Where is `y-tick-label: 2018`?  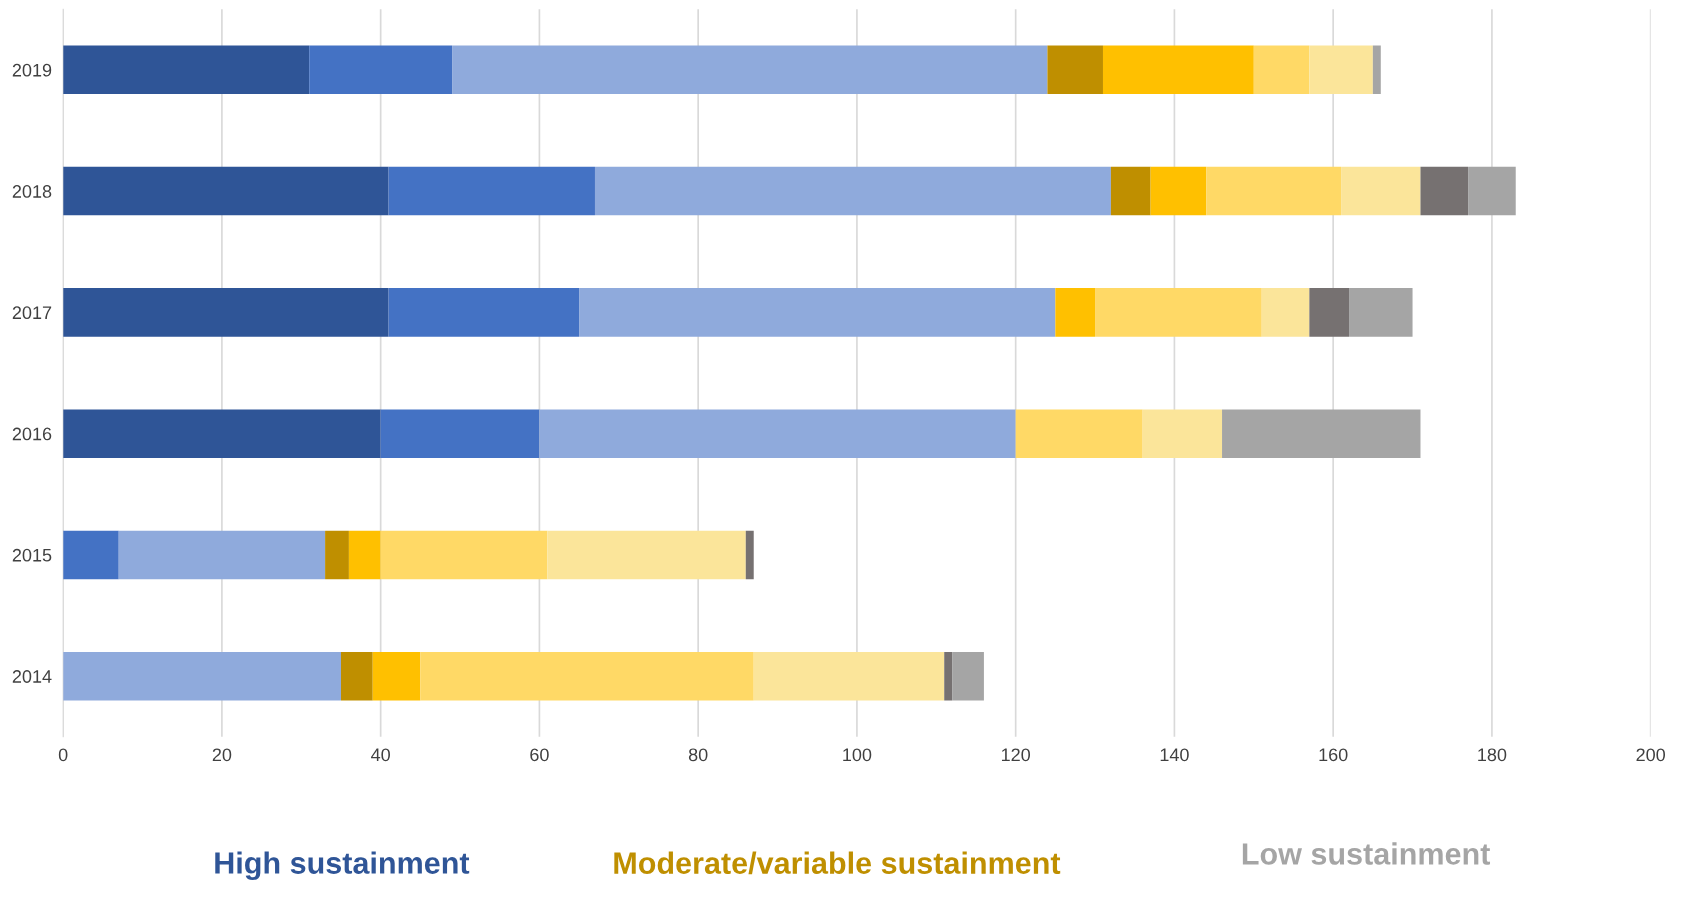
y-tick-label: 2018 is located at coordinates (32, 191).